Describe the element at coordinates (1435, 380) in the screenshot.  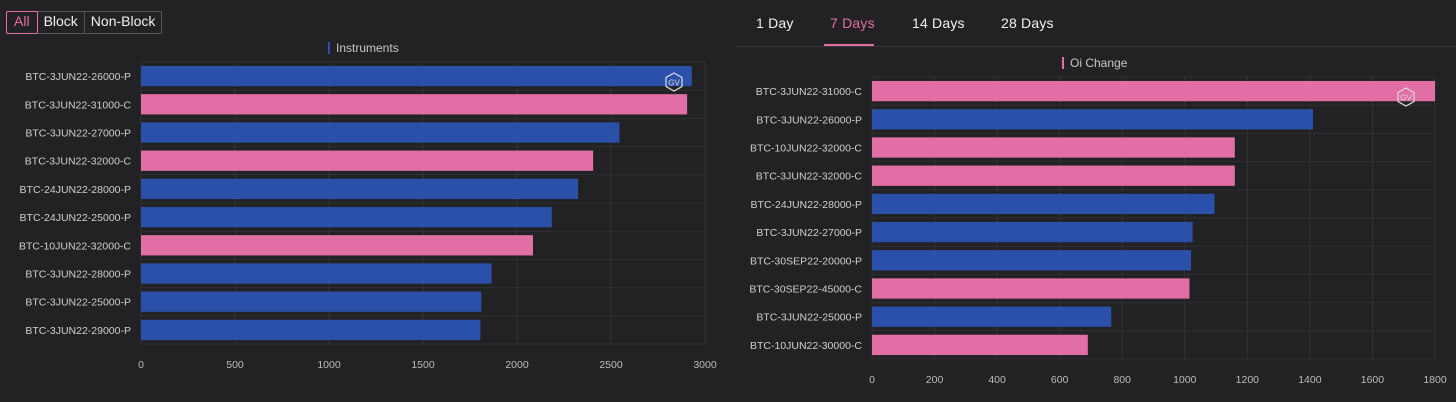
I see `x-tick-label: 1800` at that location.